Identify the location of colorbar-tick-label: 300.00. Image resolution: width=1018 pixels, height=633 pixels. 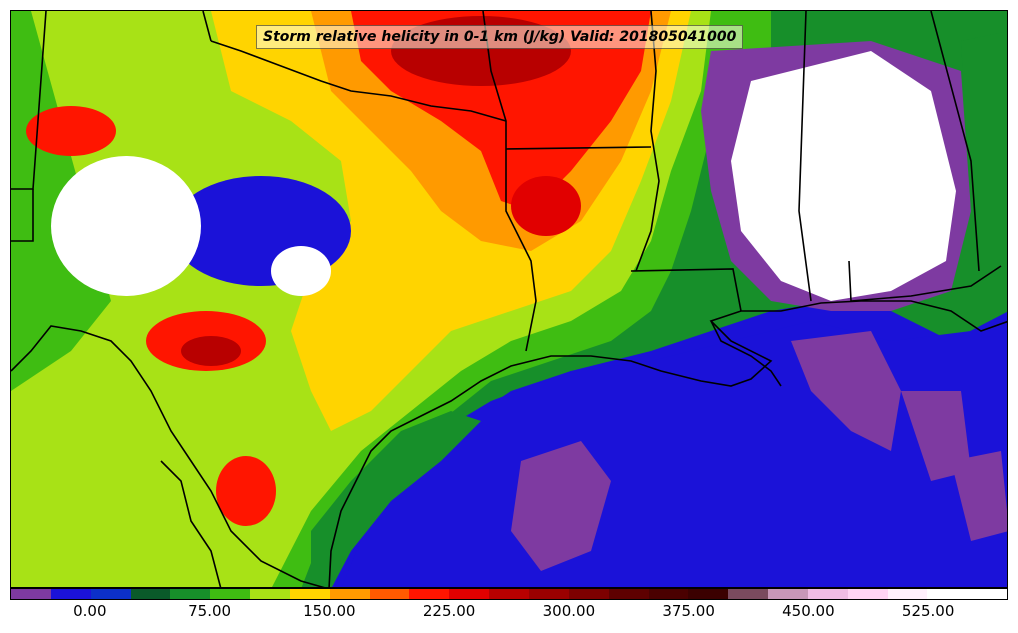
(569, 611).